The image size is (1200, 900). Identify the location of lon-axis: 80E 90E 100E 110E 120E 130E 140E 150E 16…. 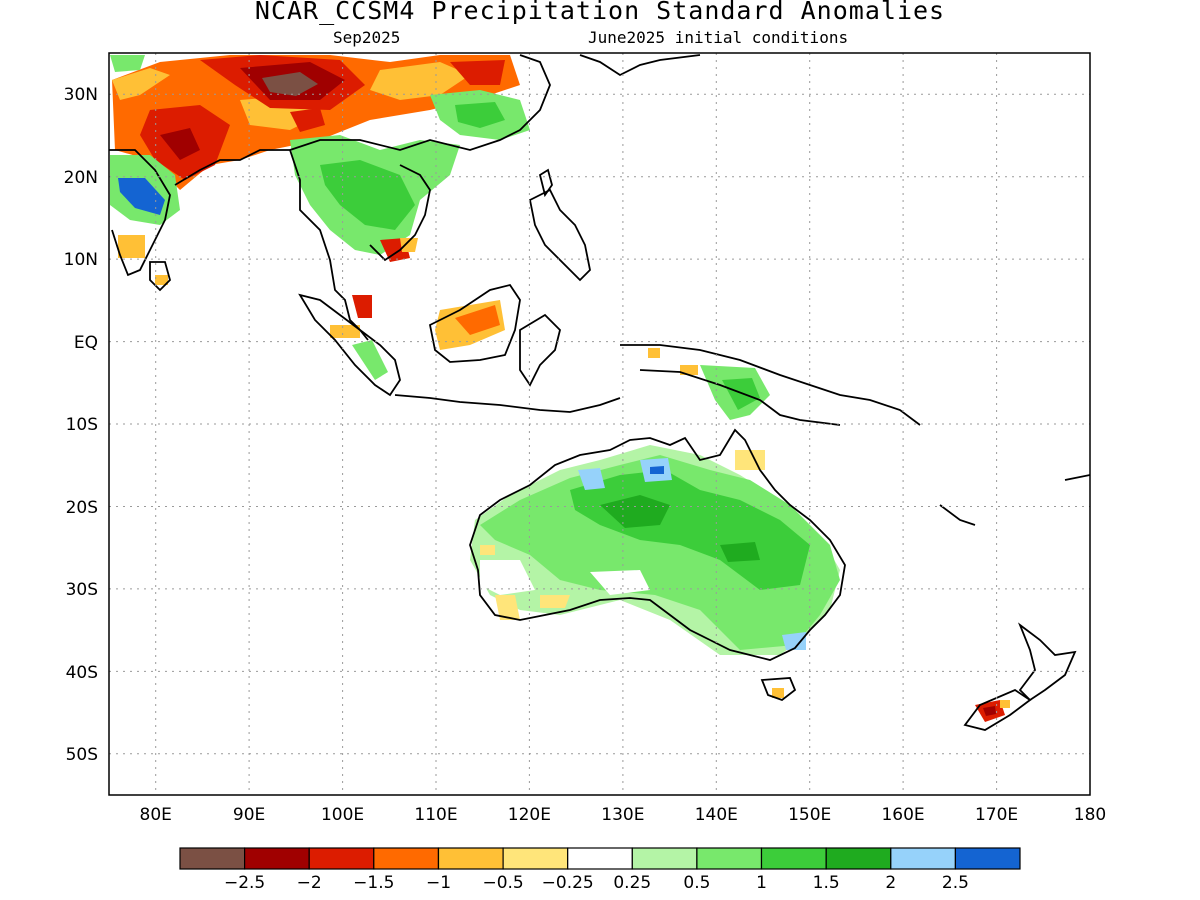
(623, 815).